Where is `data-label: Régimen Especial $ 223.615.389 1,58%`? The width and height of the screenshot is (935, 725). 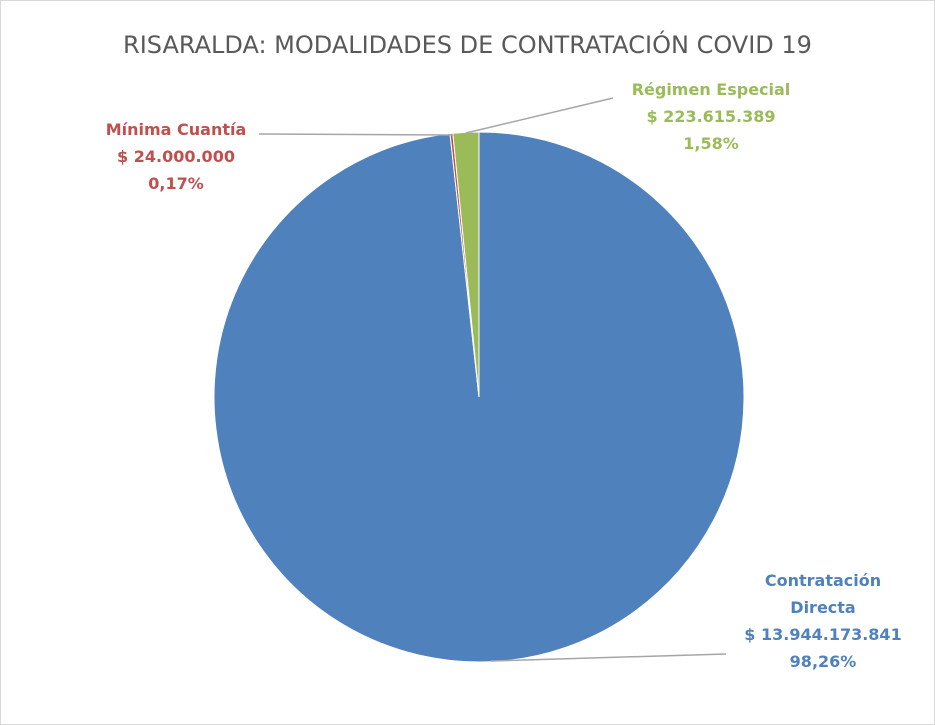
data-label: Régimen Especial $ 223.615.389 1,58% is located at coordinates (711, 116).